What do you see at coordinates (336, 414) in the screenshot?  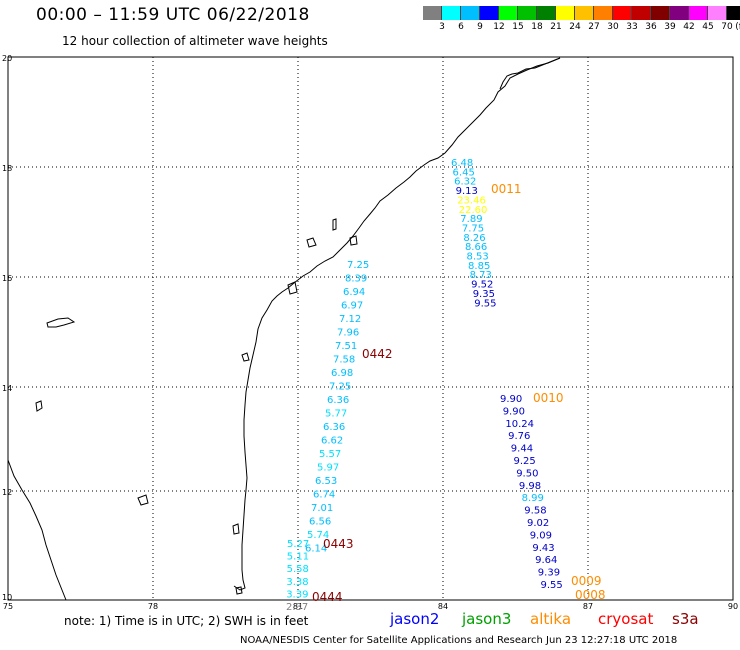 I see `wave-height-value: 5.77` at bounding box center [336, 414].